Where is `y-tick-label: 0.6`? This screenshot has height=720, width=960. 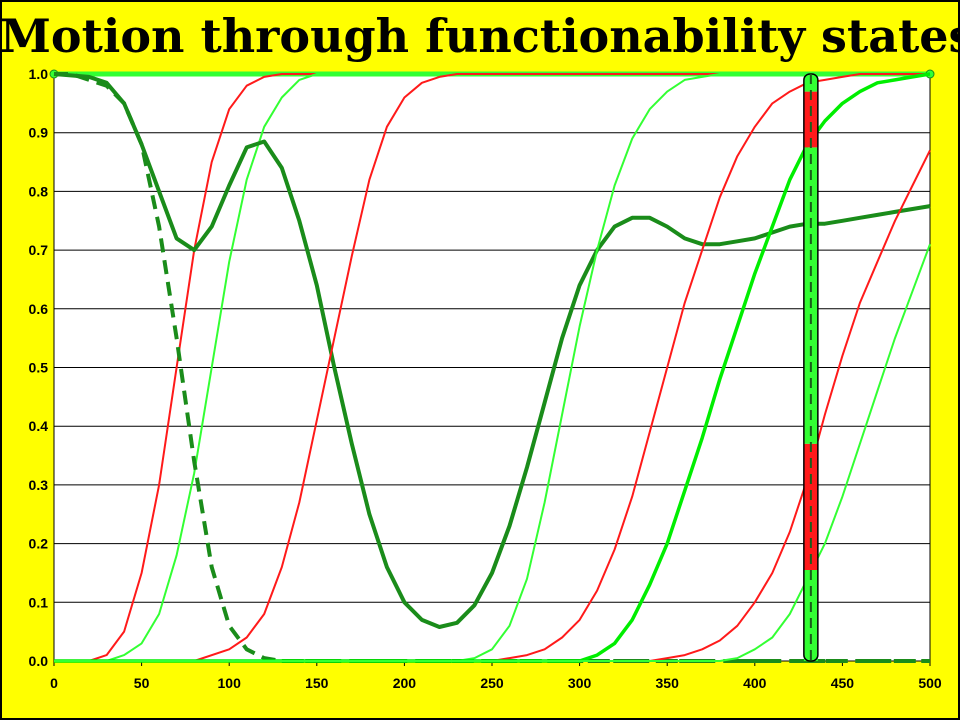 y-tick-label: 0.6 is located at coordinates (39, 309).